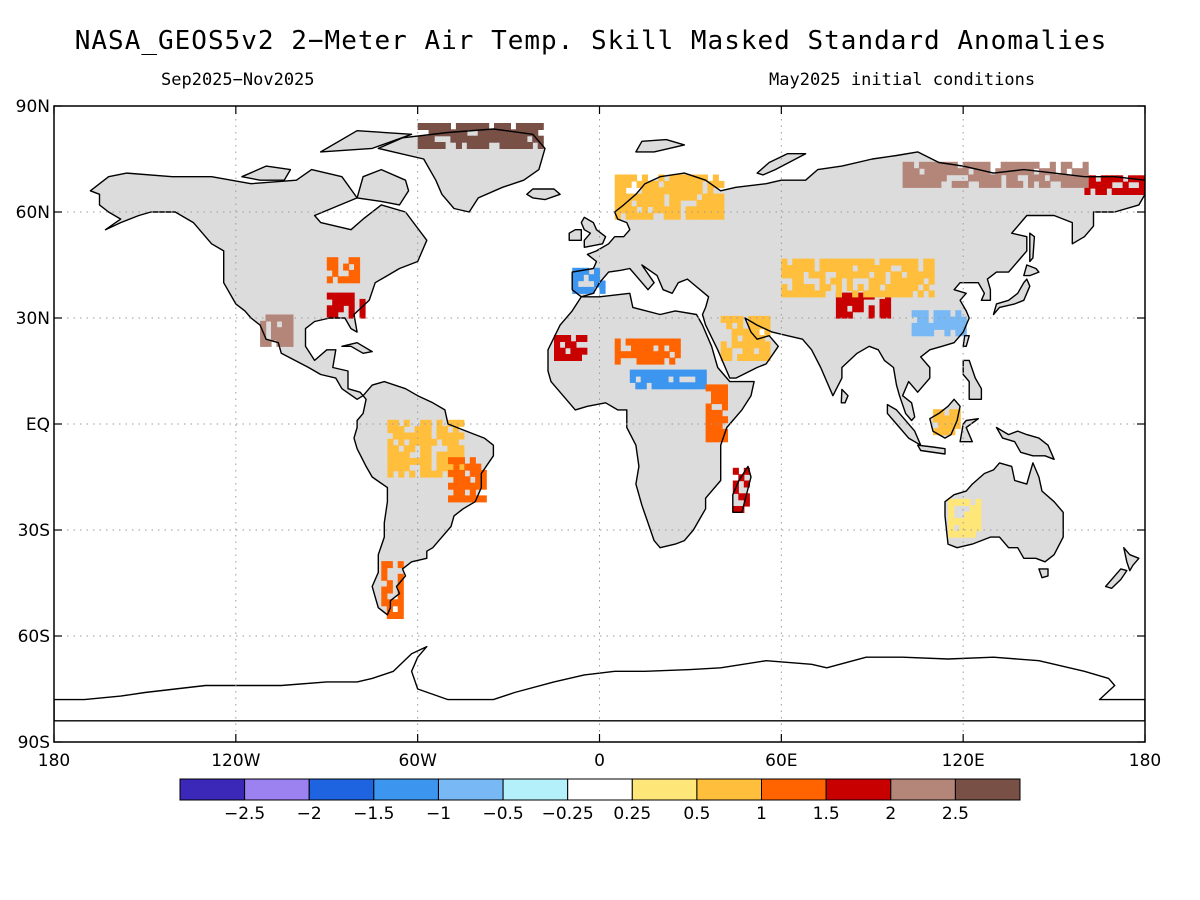  What do you see at coordinates (258, 284) in the screenshot?
I see `land-north-america` at bounding box center [258, 284].